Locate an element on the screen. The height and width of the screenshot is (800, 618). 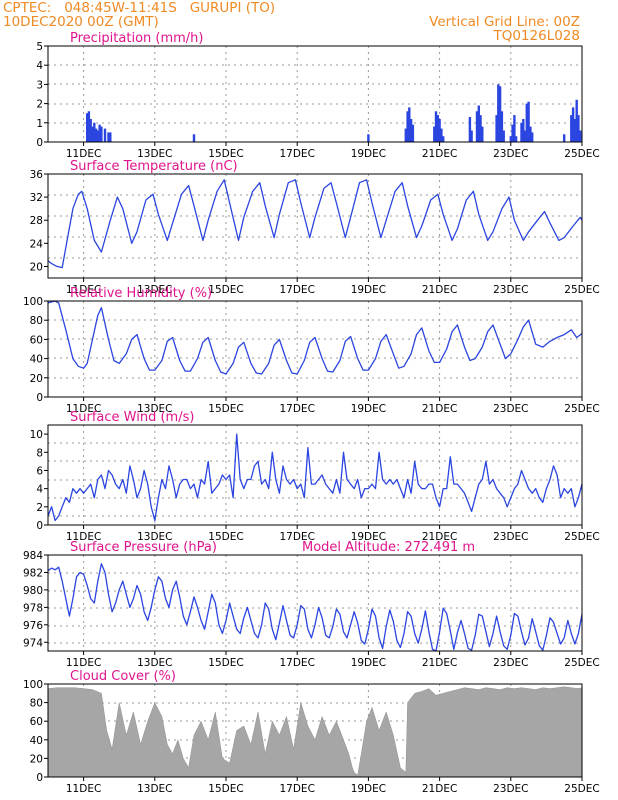
y-tick-label: 24 is located at coordinates (37, 244).